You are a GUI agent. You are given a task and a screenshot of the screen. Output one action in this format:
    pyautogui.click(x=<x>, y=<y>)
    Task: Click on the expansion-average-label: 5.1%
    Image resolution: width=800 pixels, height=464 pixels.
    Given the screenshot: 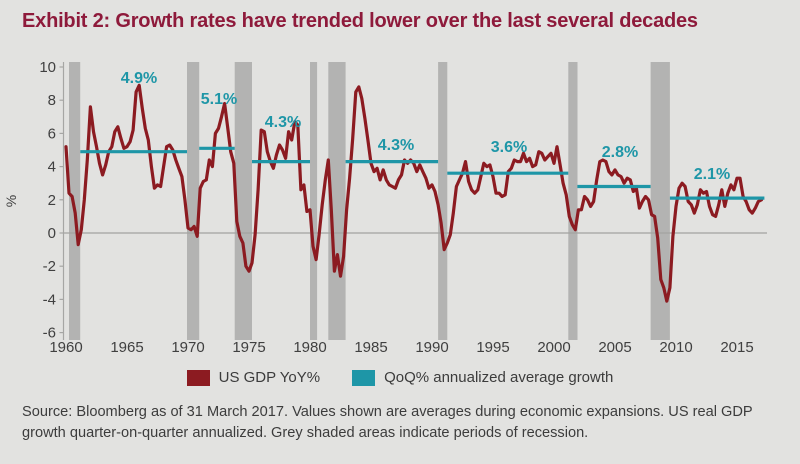 What is the action you would take?
    pyautogui.click(x=219, y=99)
    